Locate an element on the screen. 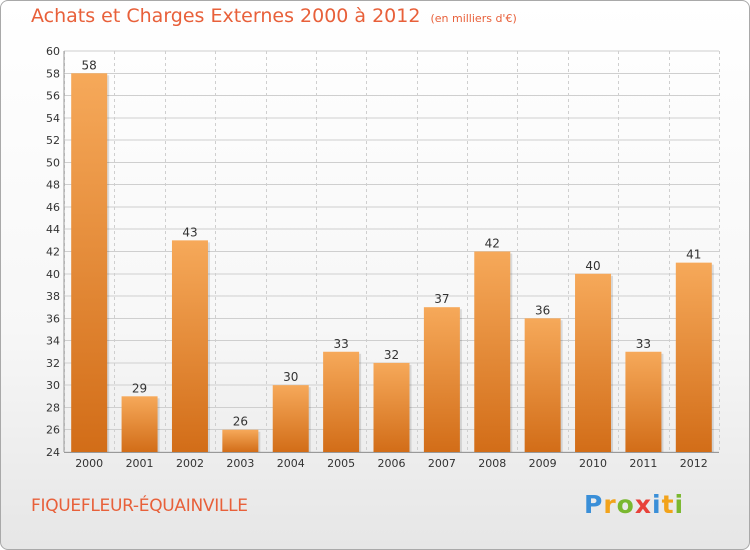 The image size is (750, 550). value-label: 43 is located at coordinates (189, 232).